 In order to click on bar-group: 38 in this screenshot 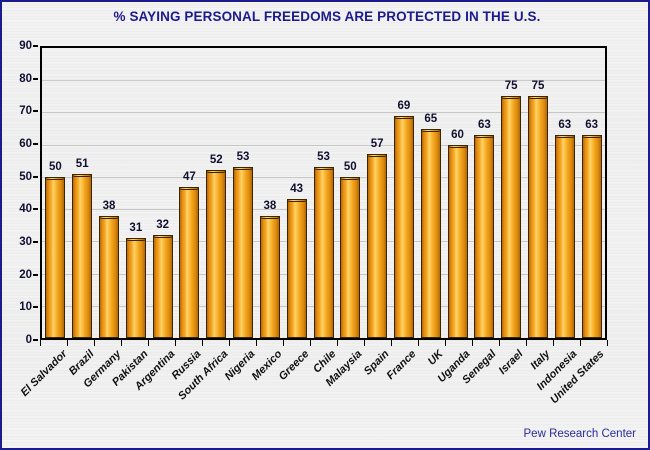, I will do `click(109, 193)`.